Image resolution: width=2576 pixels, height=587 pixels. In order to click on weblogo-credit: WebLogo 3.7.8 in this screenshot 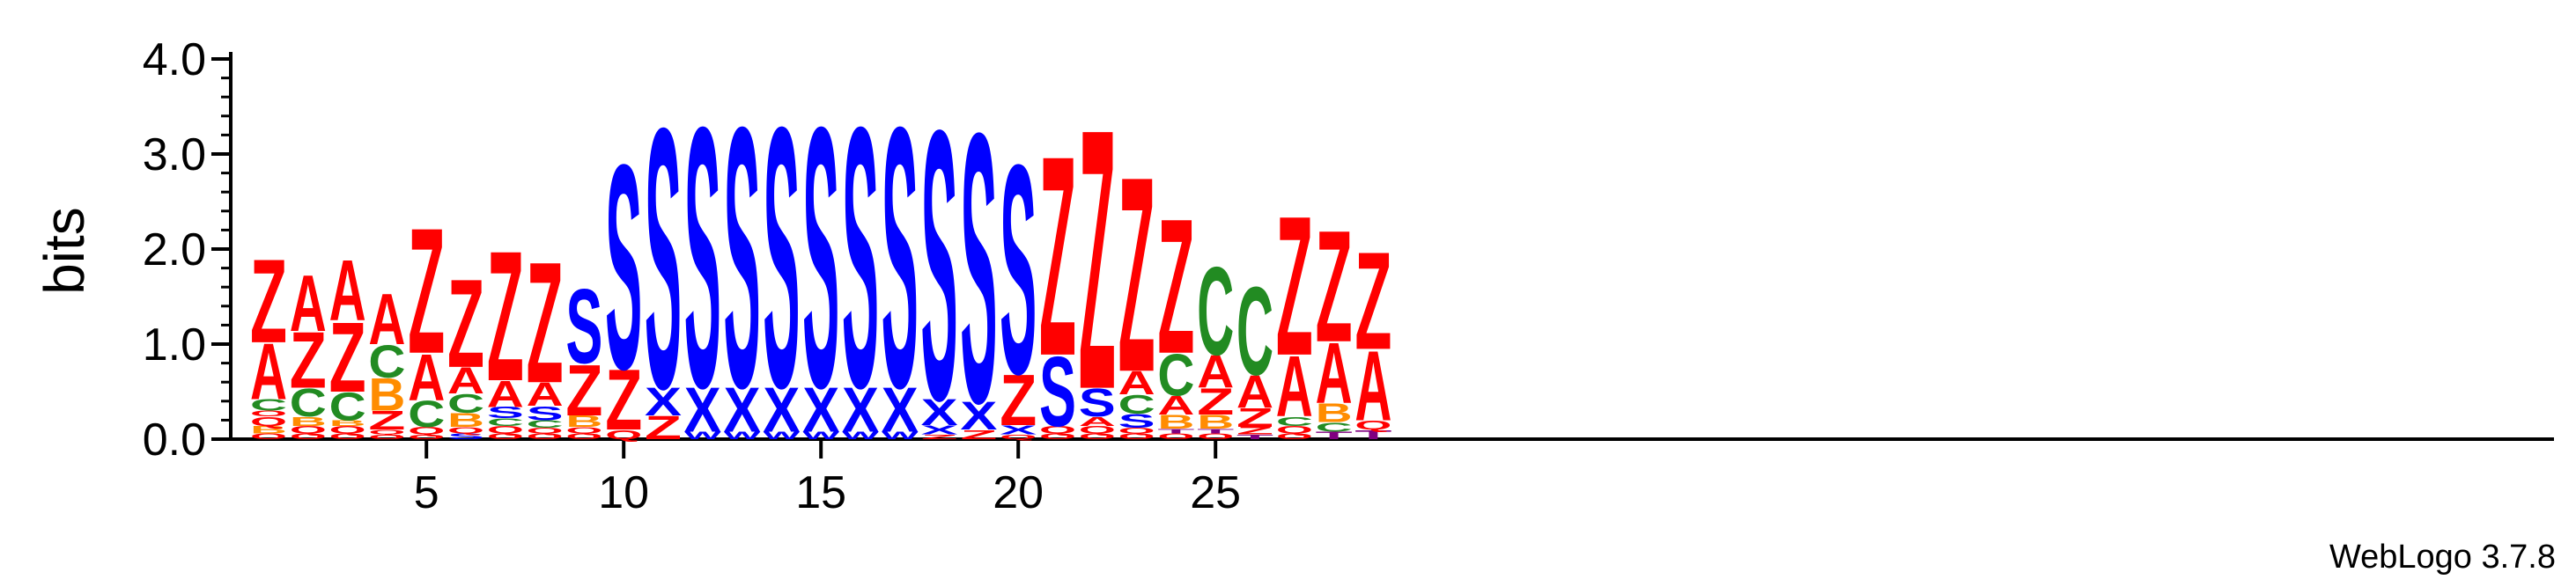, I will do `click(2442, 557)`.